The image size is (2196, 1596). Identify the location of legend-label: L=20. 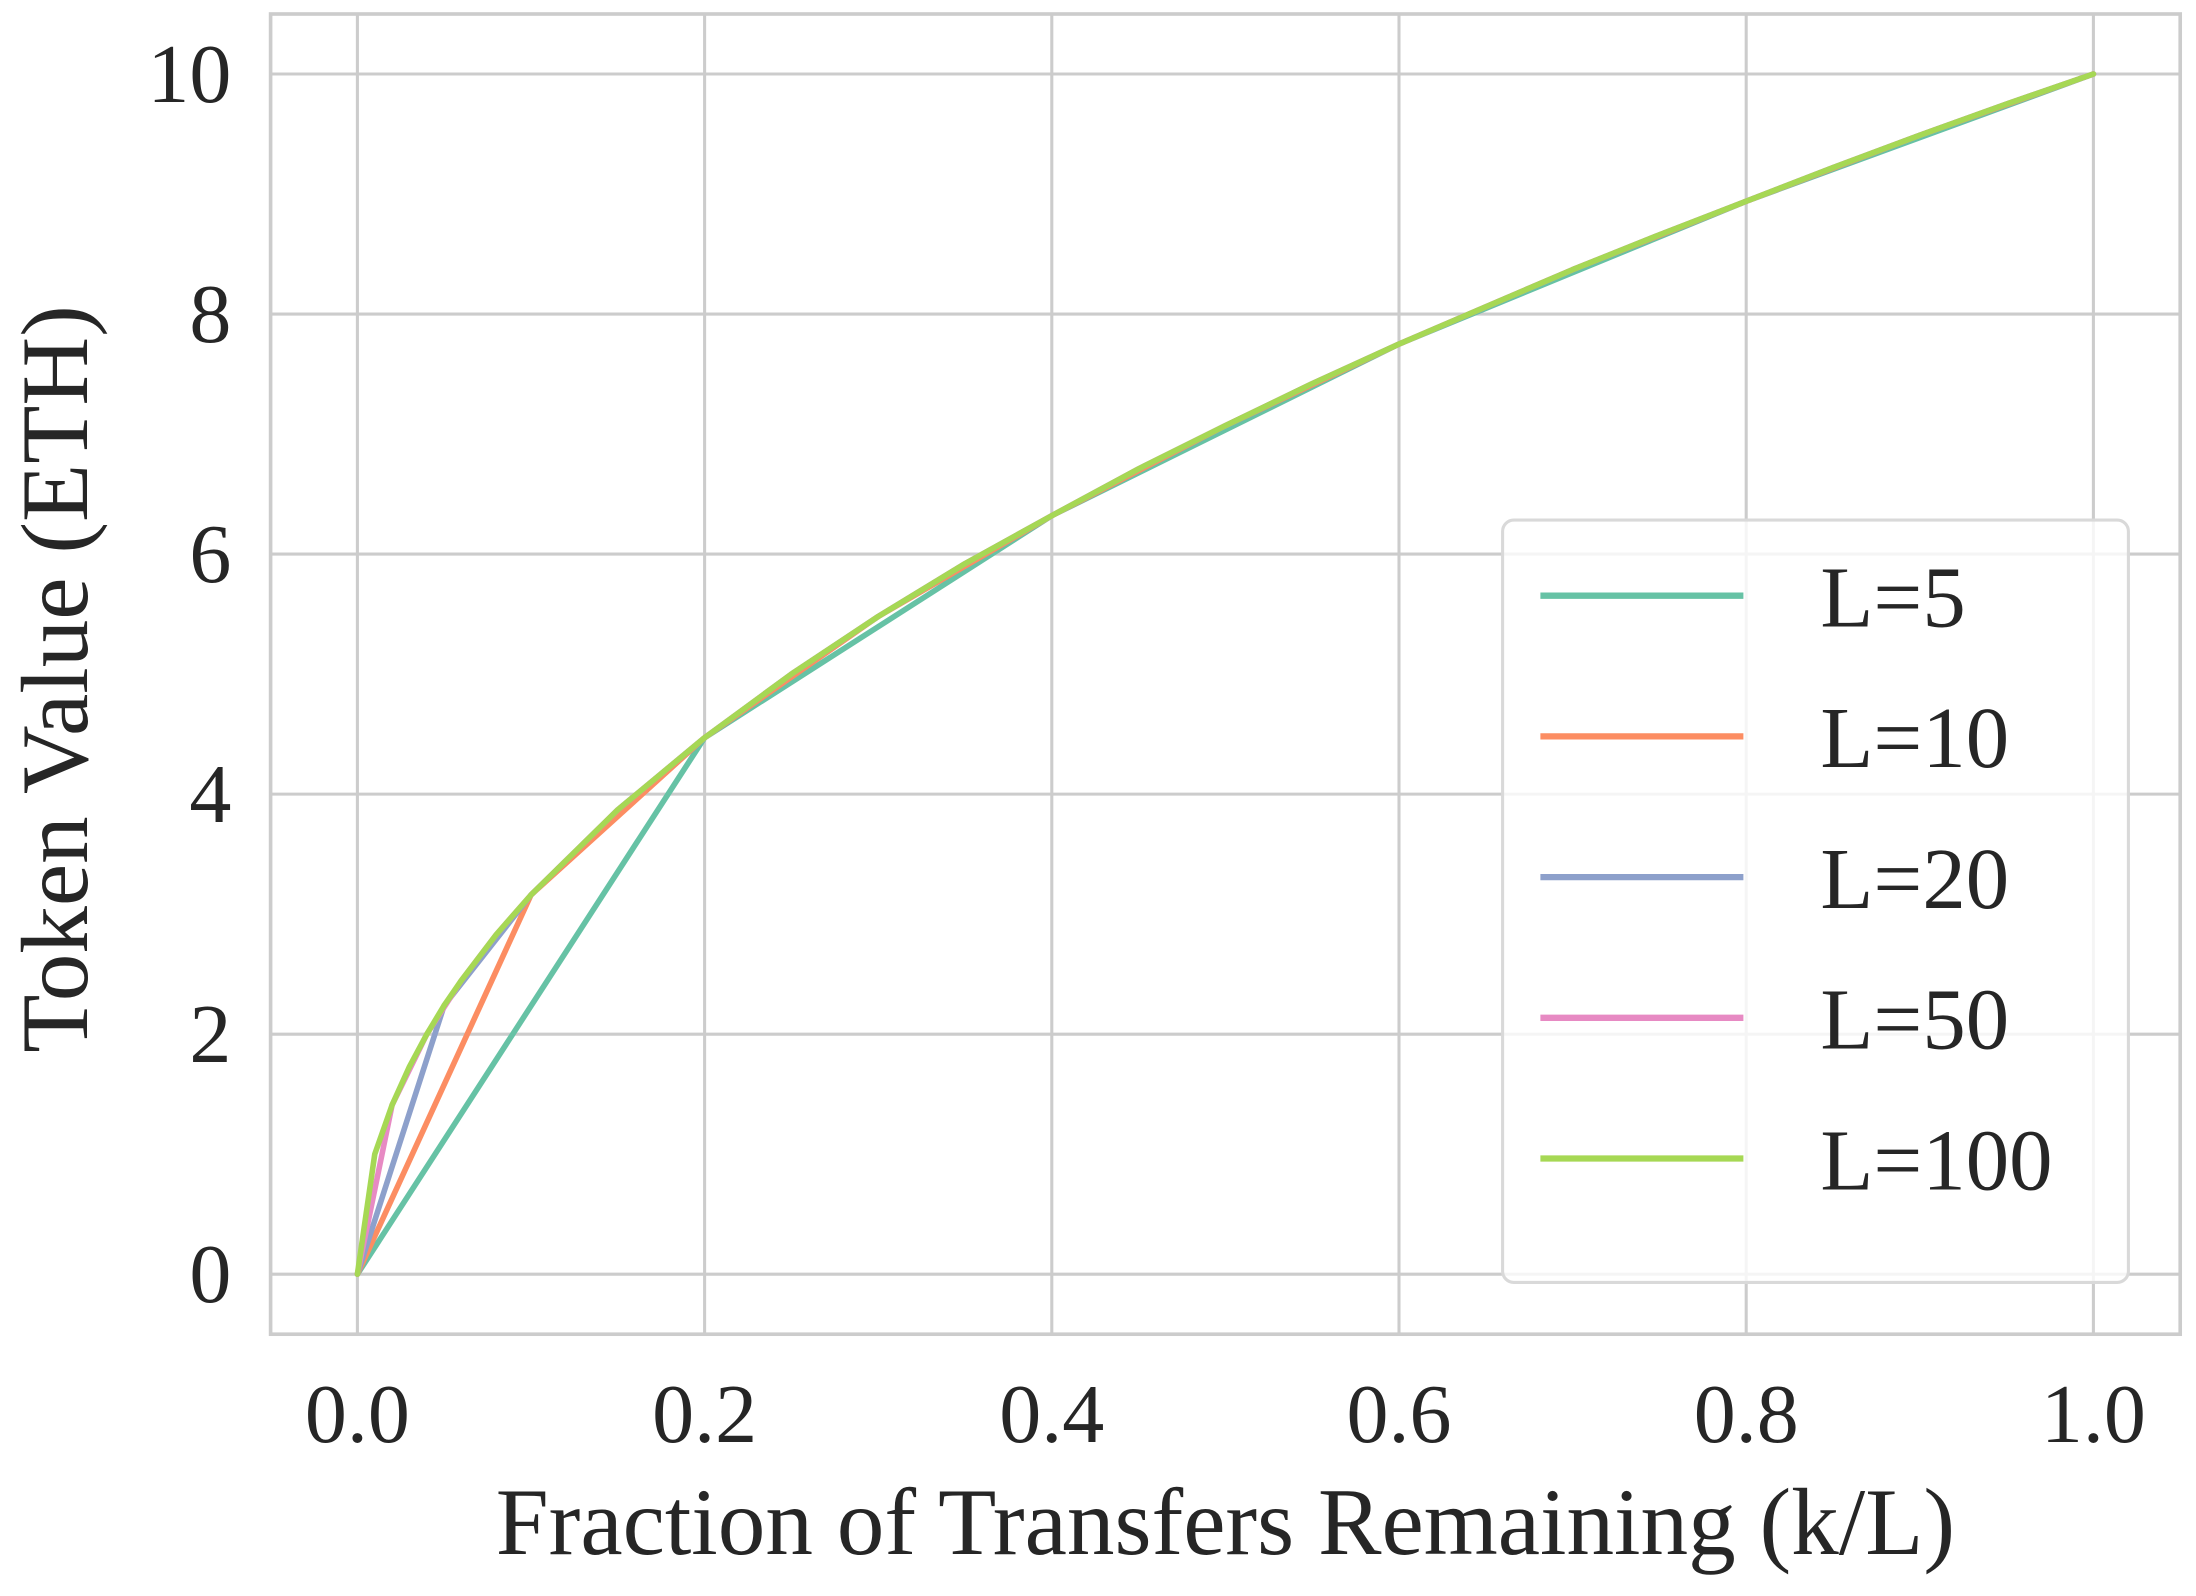
(1914, 879).